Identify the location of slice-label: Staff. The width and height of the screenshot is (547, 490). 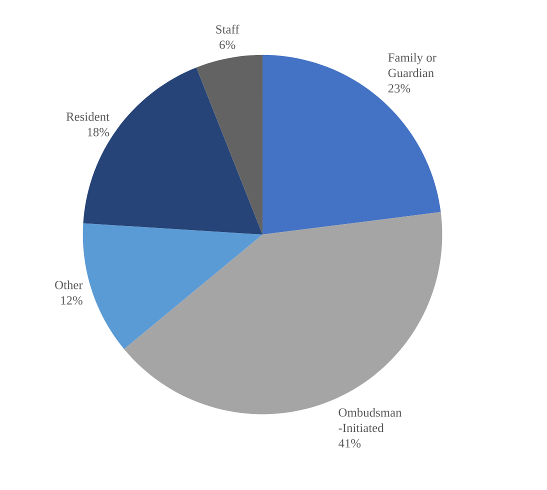
(228, 29).